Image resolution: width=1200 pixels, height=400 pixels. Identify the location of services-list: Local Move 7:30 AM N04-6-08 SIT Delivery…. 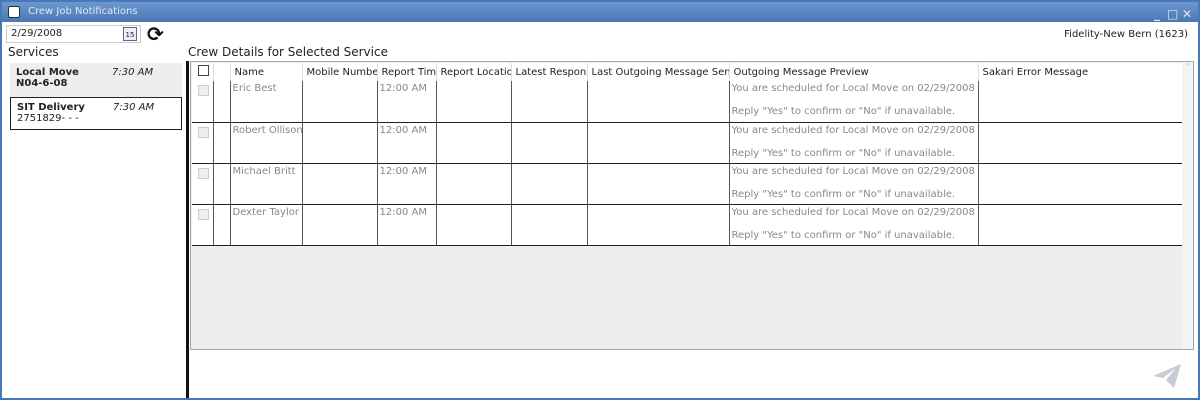
(96, 229).